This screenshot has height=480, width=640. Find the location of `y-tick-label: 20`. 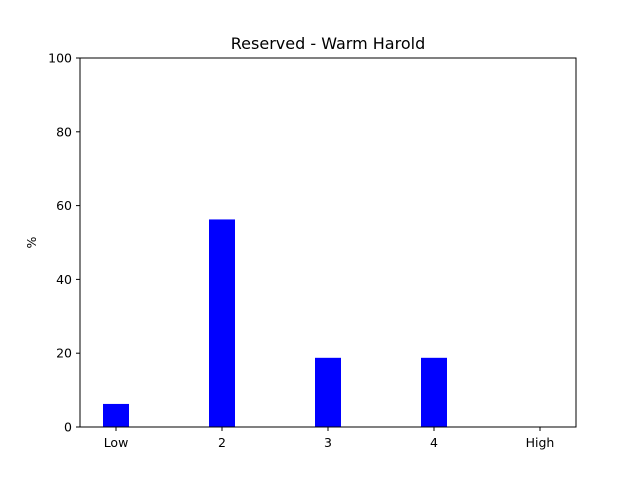

y-tick-label: 20 is located at coordinates (64, 353).